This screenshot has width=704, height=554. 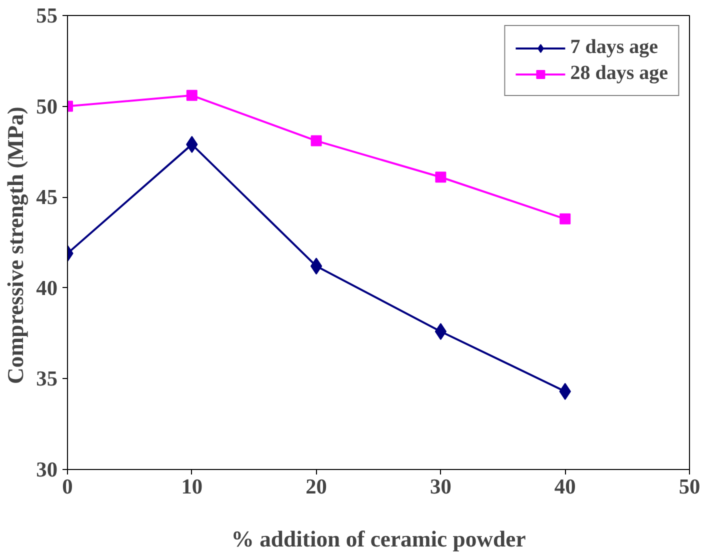 What do you see at coordinates (15, 245) in the screenshot?
I see `y-axis-title: Compressive strength (MPa)` at bounding box center [15, 245].